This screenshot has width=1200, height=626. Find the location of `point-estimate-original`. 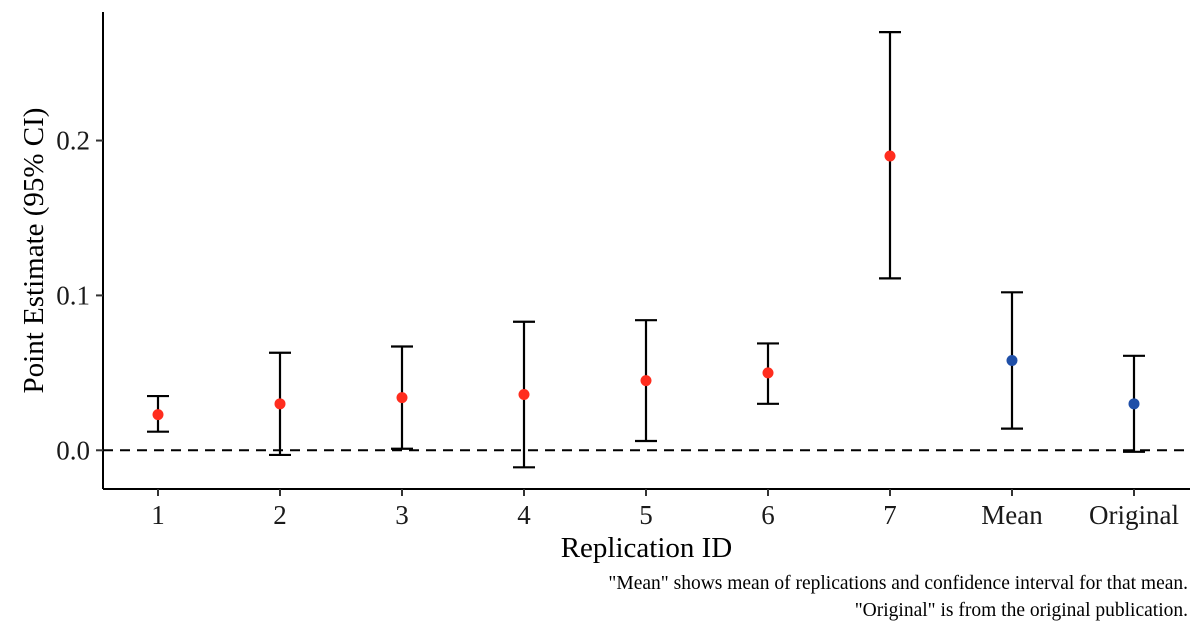

point-estimate-original is located at coordinates (1134, 404).